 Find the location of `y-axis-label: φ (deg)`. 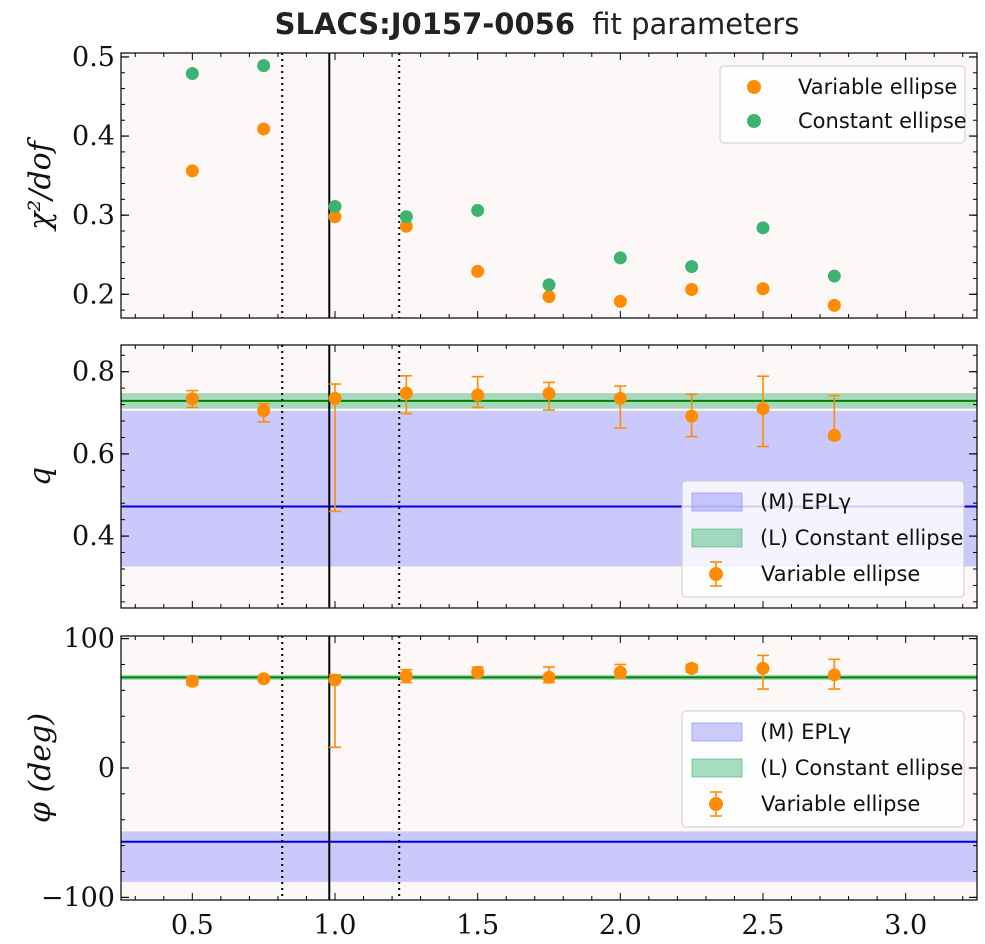

y-axis-label: φ (deg) is located at coordinates (40, 768).